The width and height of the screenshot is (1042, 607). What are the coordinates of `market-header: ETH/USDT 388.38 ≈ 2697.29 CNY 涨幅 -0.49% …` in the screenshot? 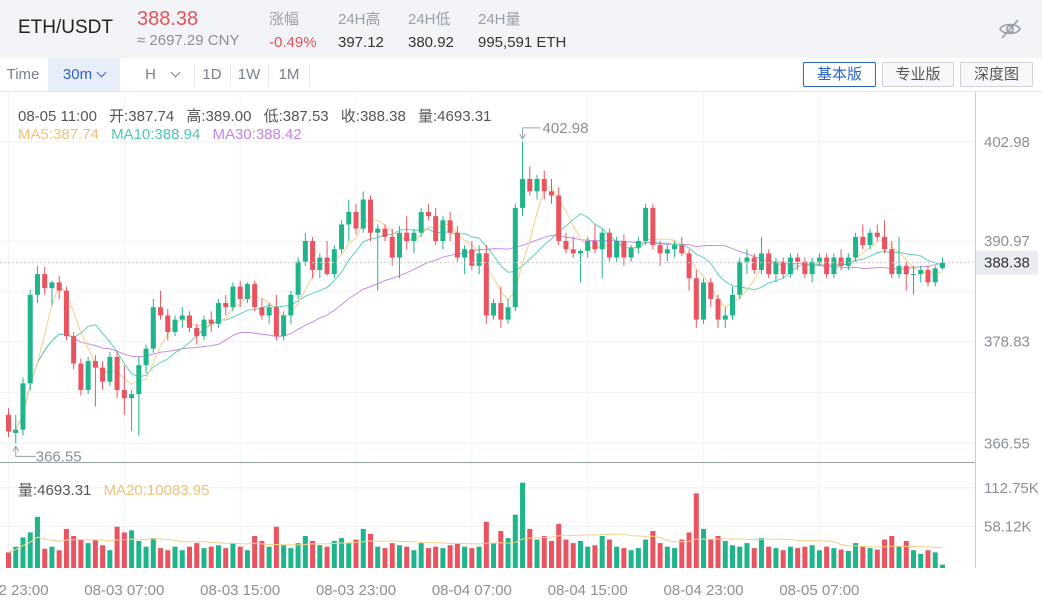 It's located at (521, 29).